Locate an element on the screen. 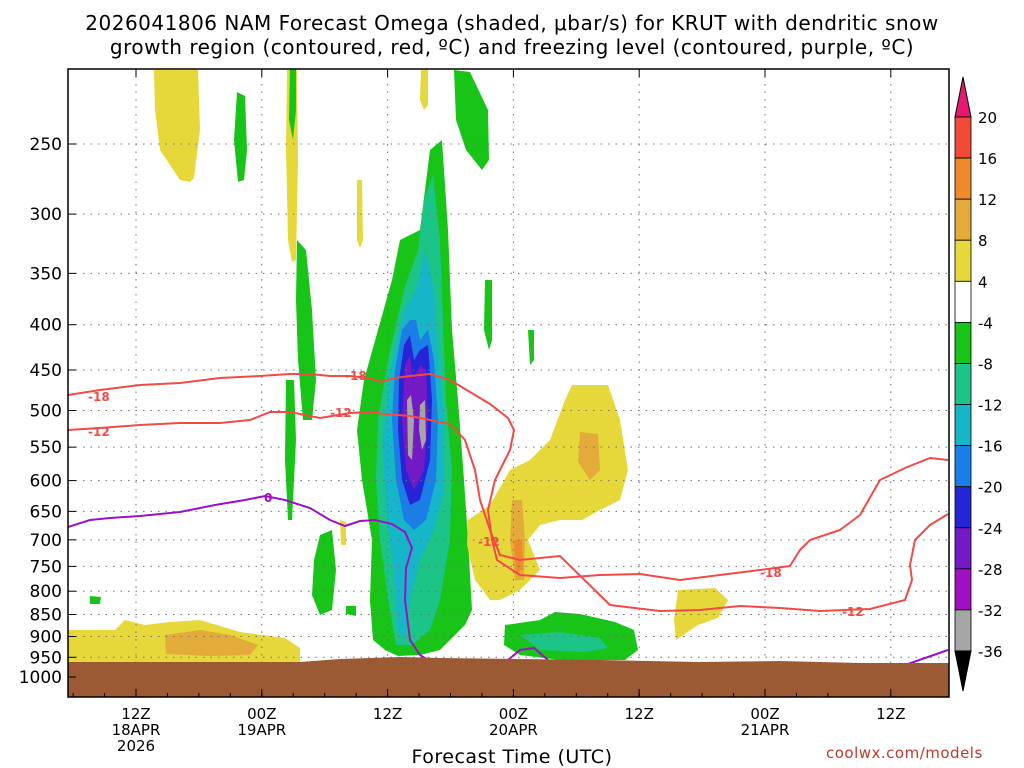 The width and height of the screenshot is (1024, 768). omega-area-dark-orange is located at coordinates (518, 556).